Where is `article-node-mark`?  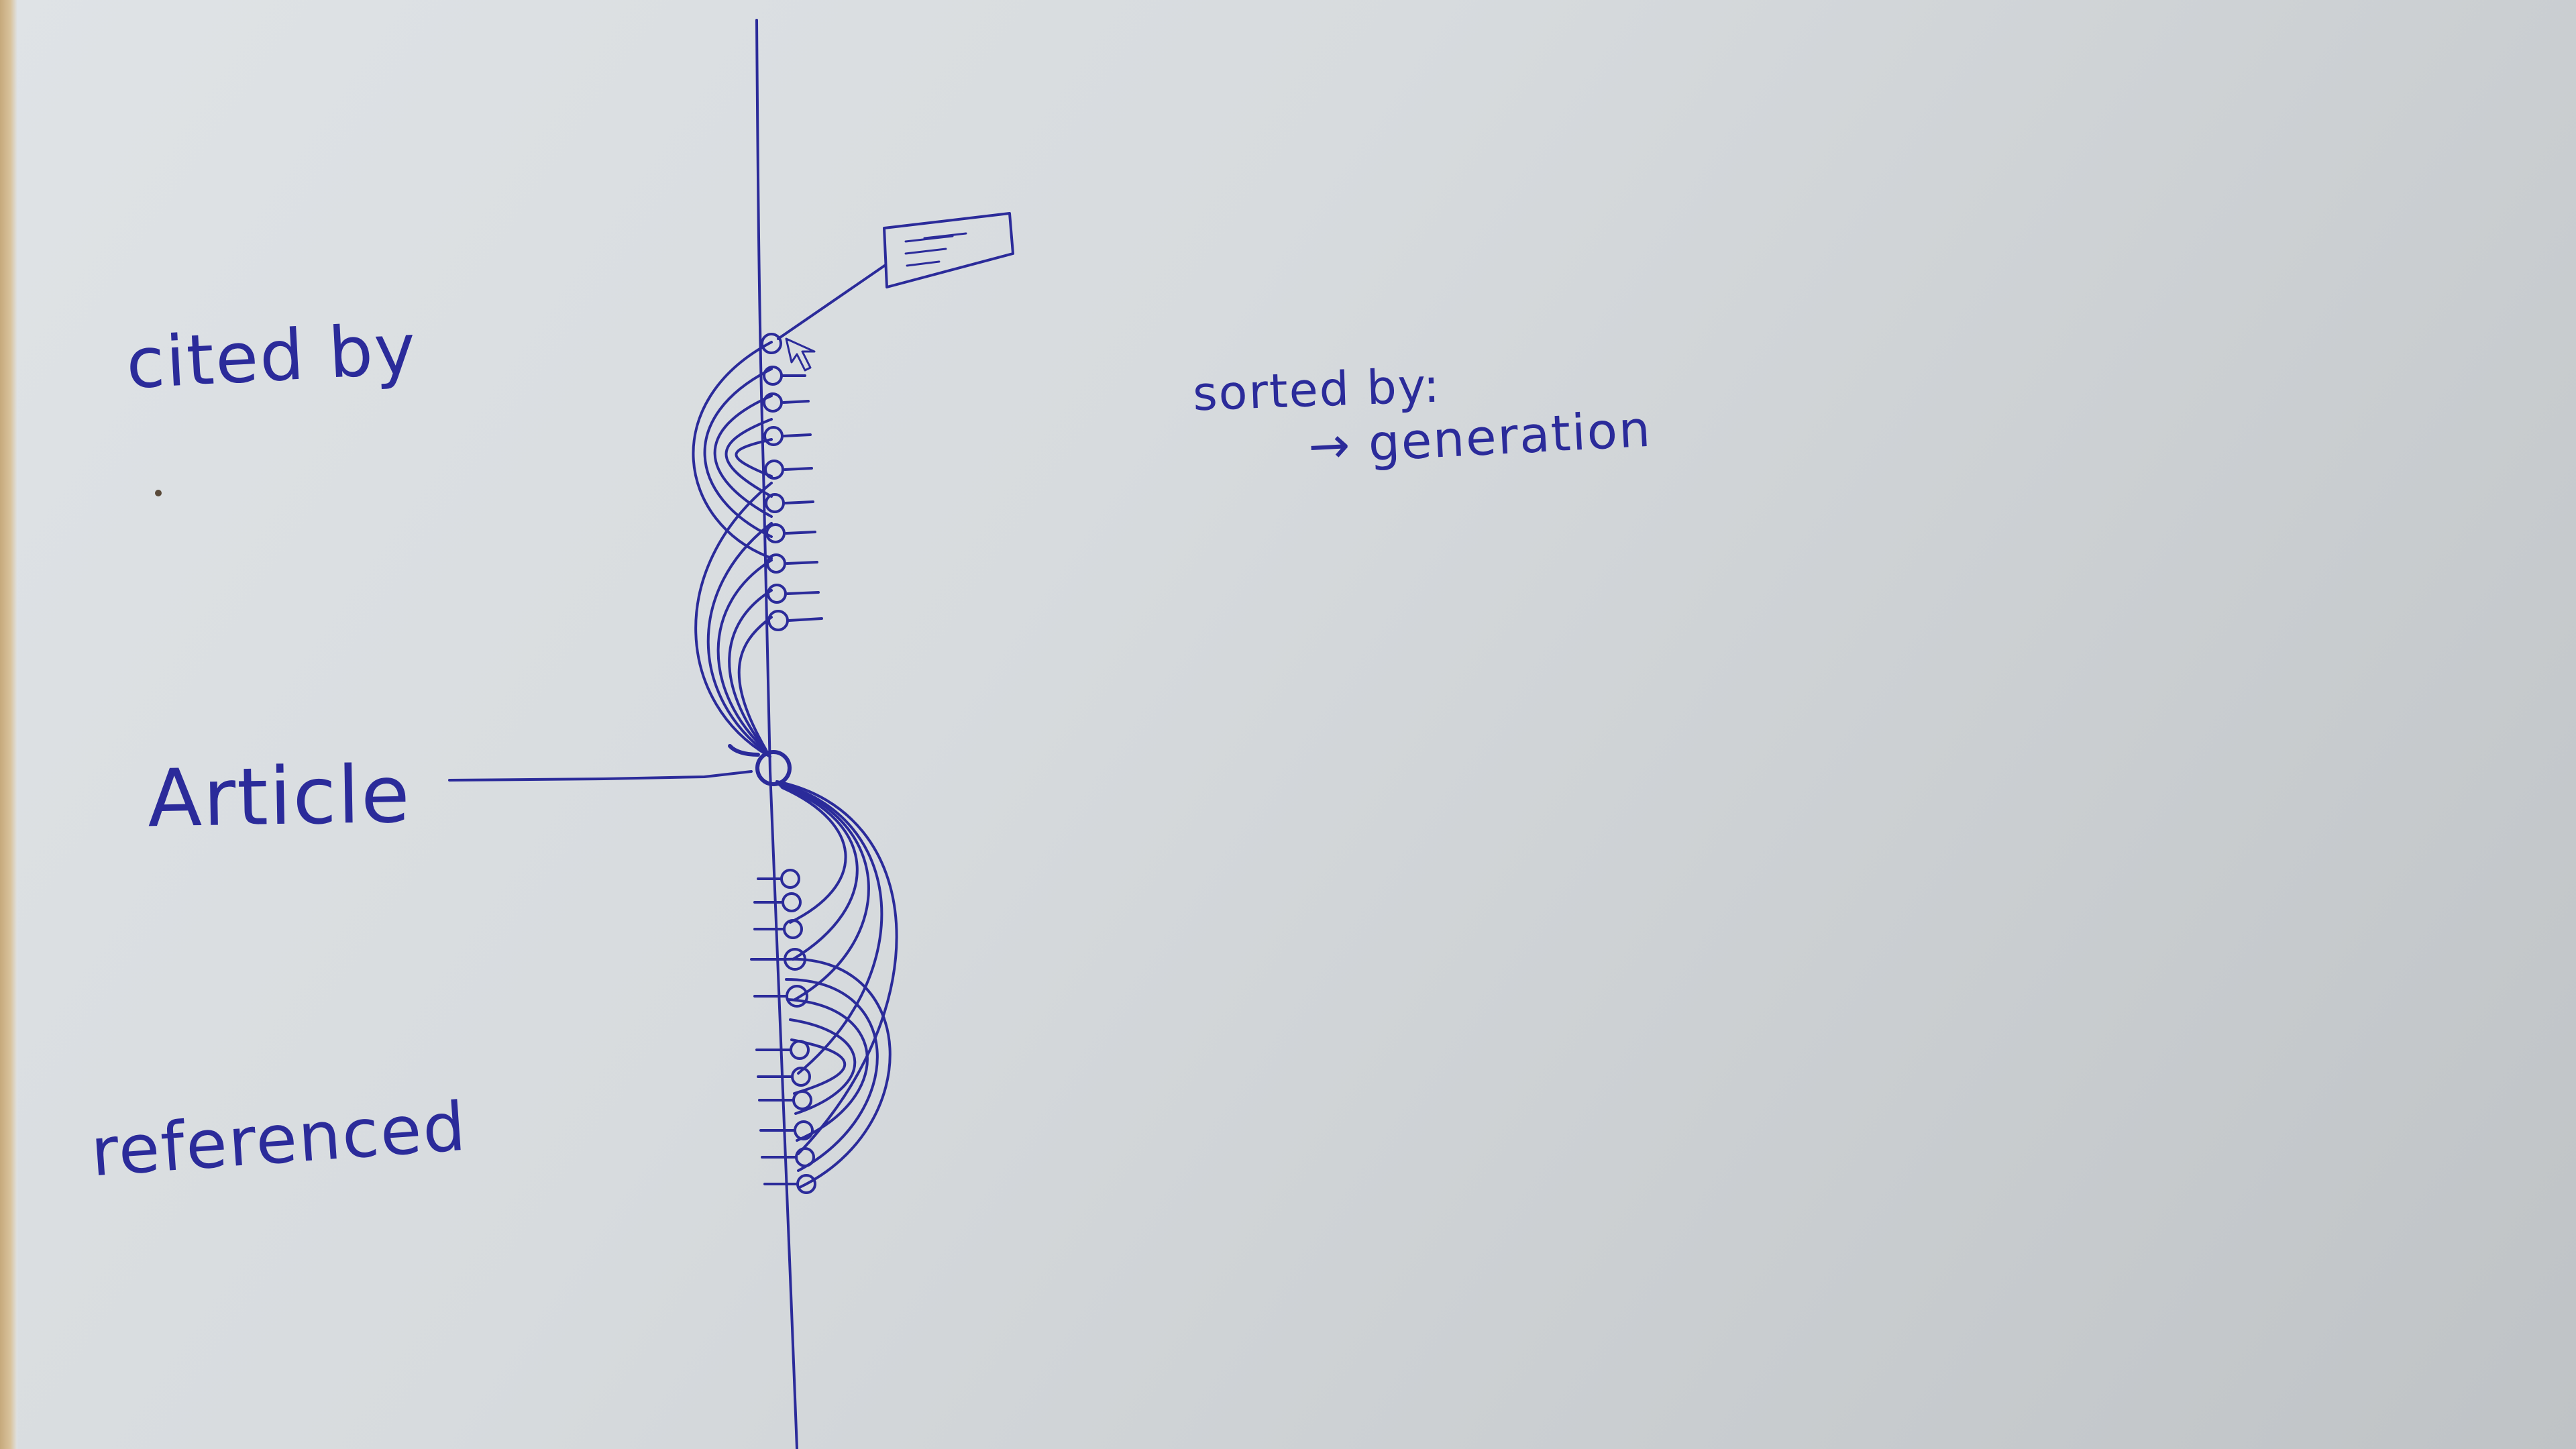 article-node-mark is located at coordinates (744, 750).